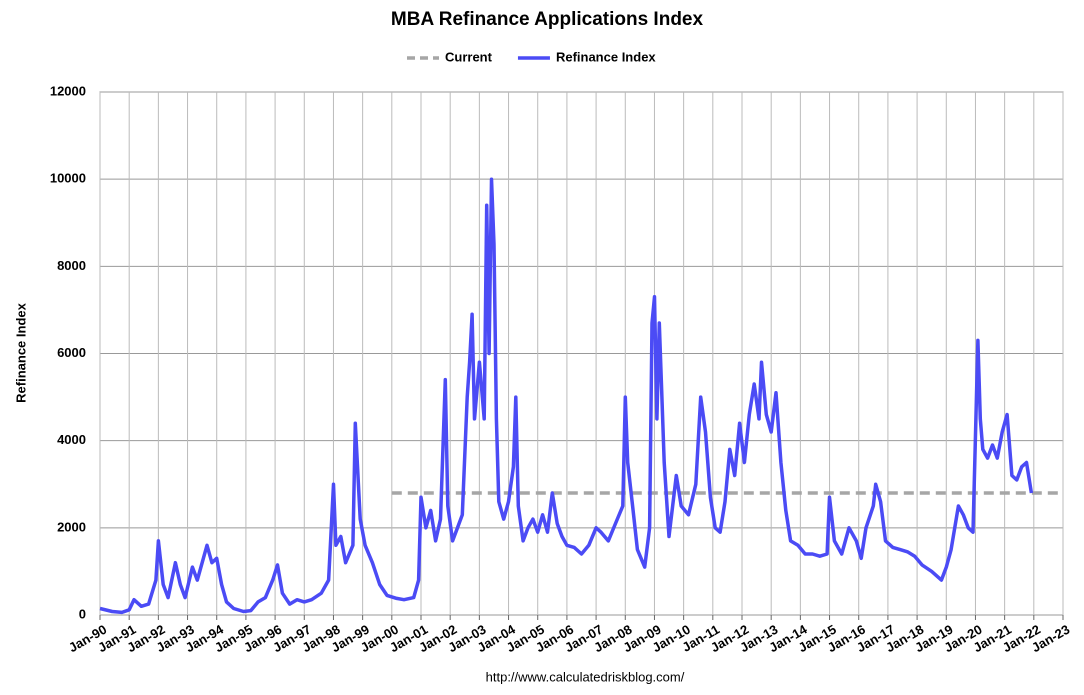 Image resolution: width=1084 pixels, height=695 pixels. Describe the element at coordinates (68, 178) in the screenshot. I see `y-tick-label: 10000` at that location.